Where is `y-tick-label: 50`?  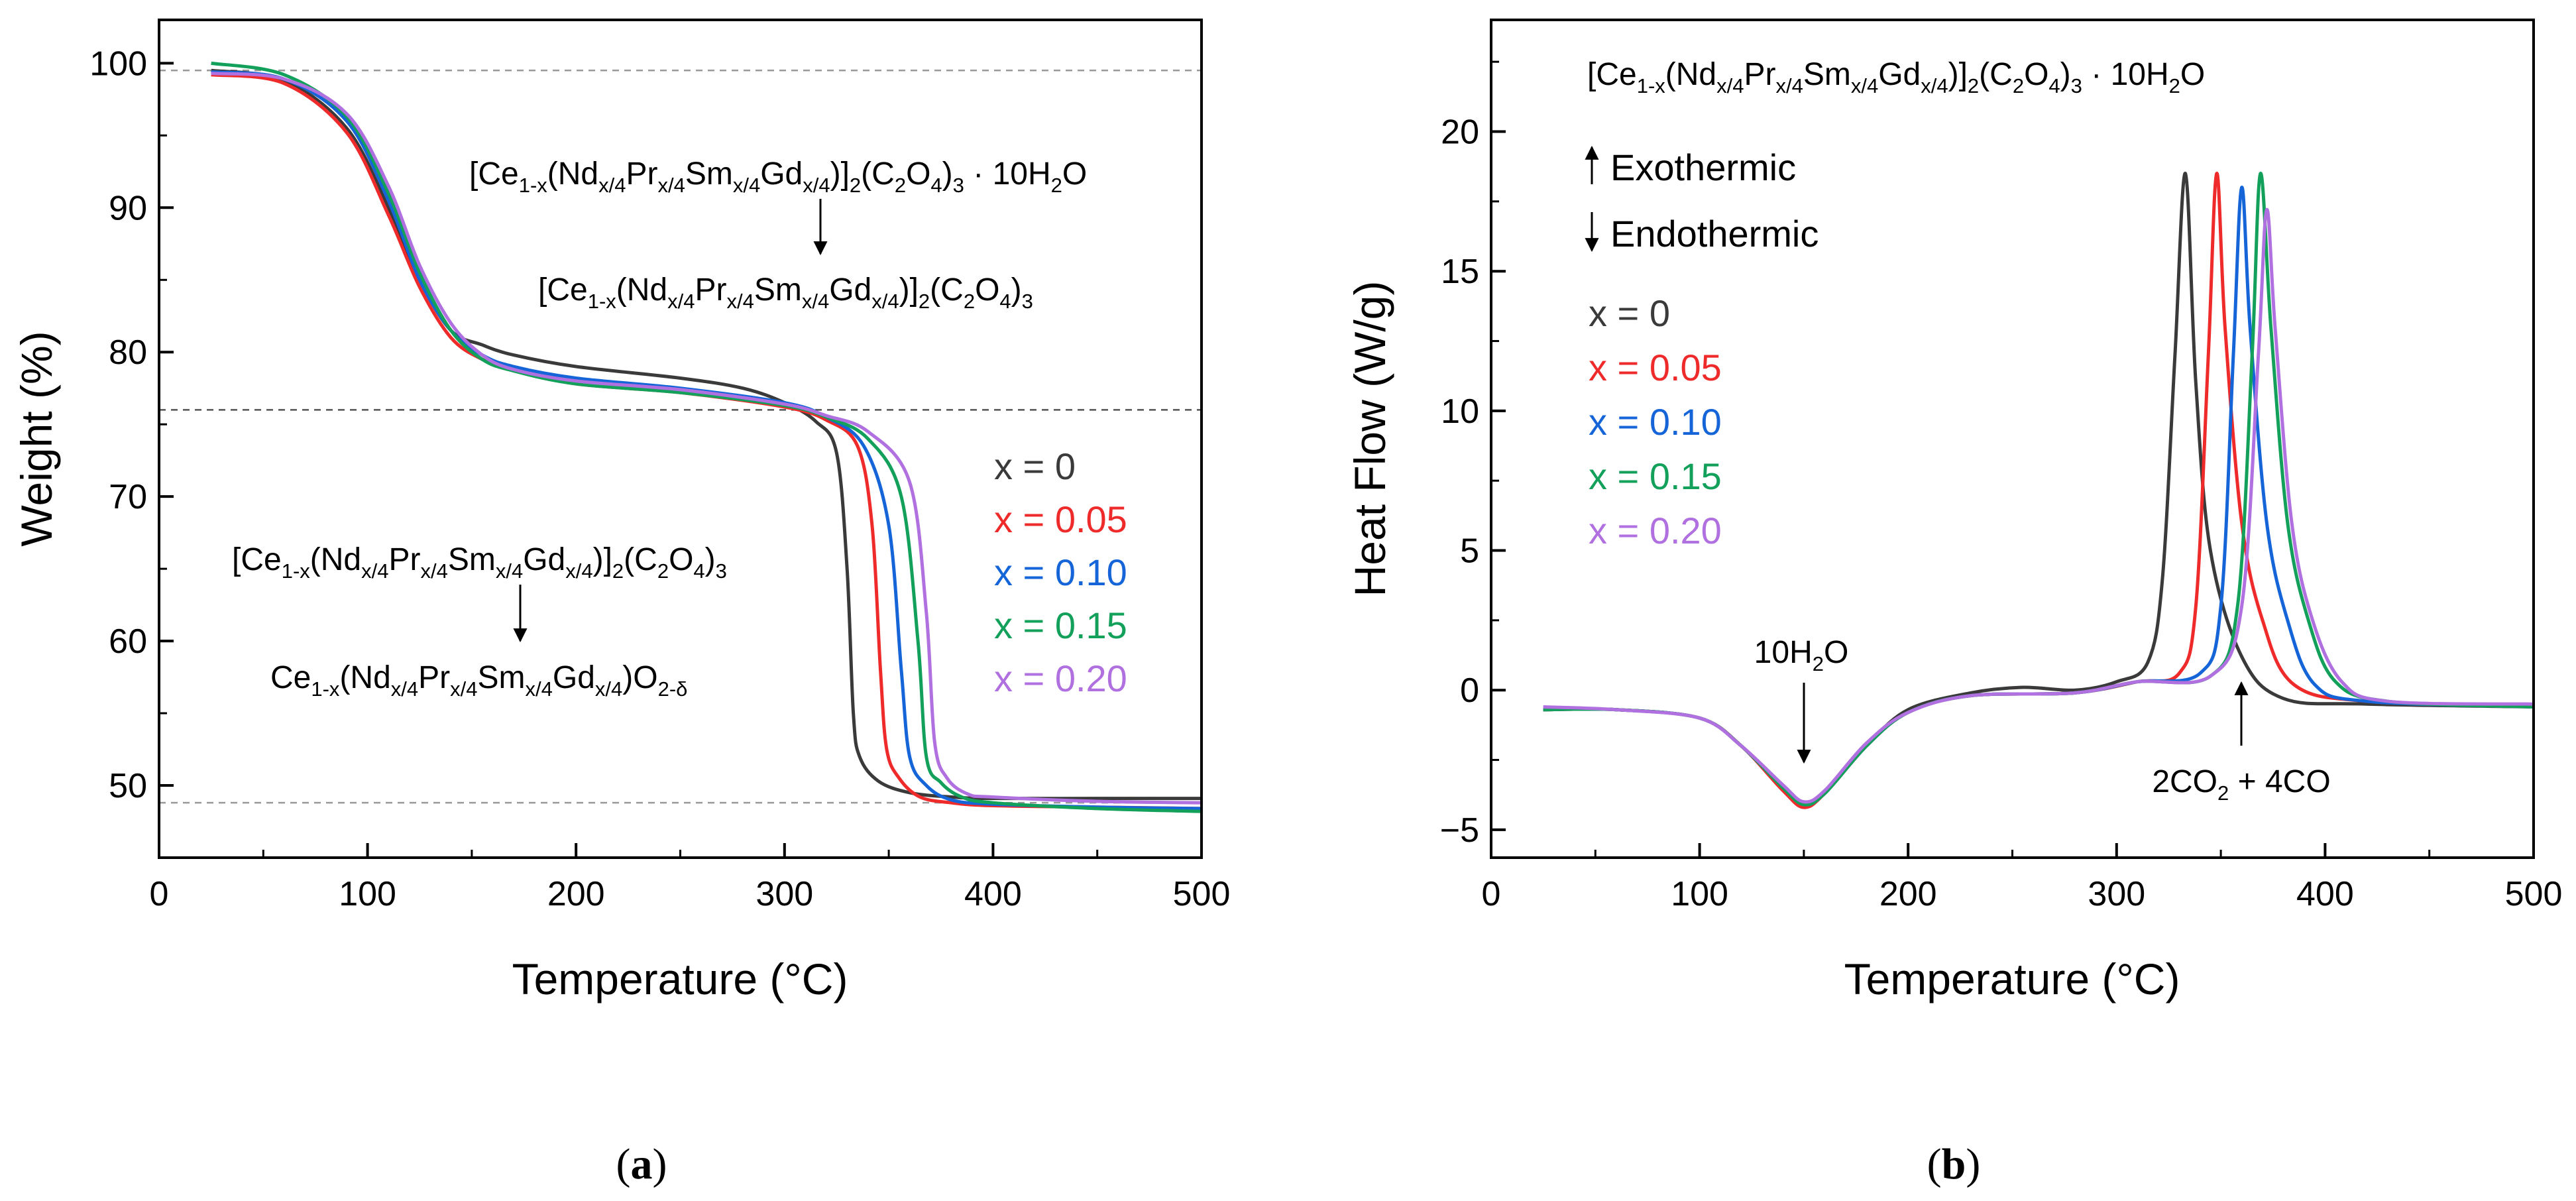 y-tick-label: 50 is located at coordinates (128, 786).